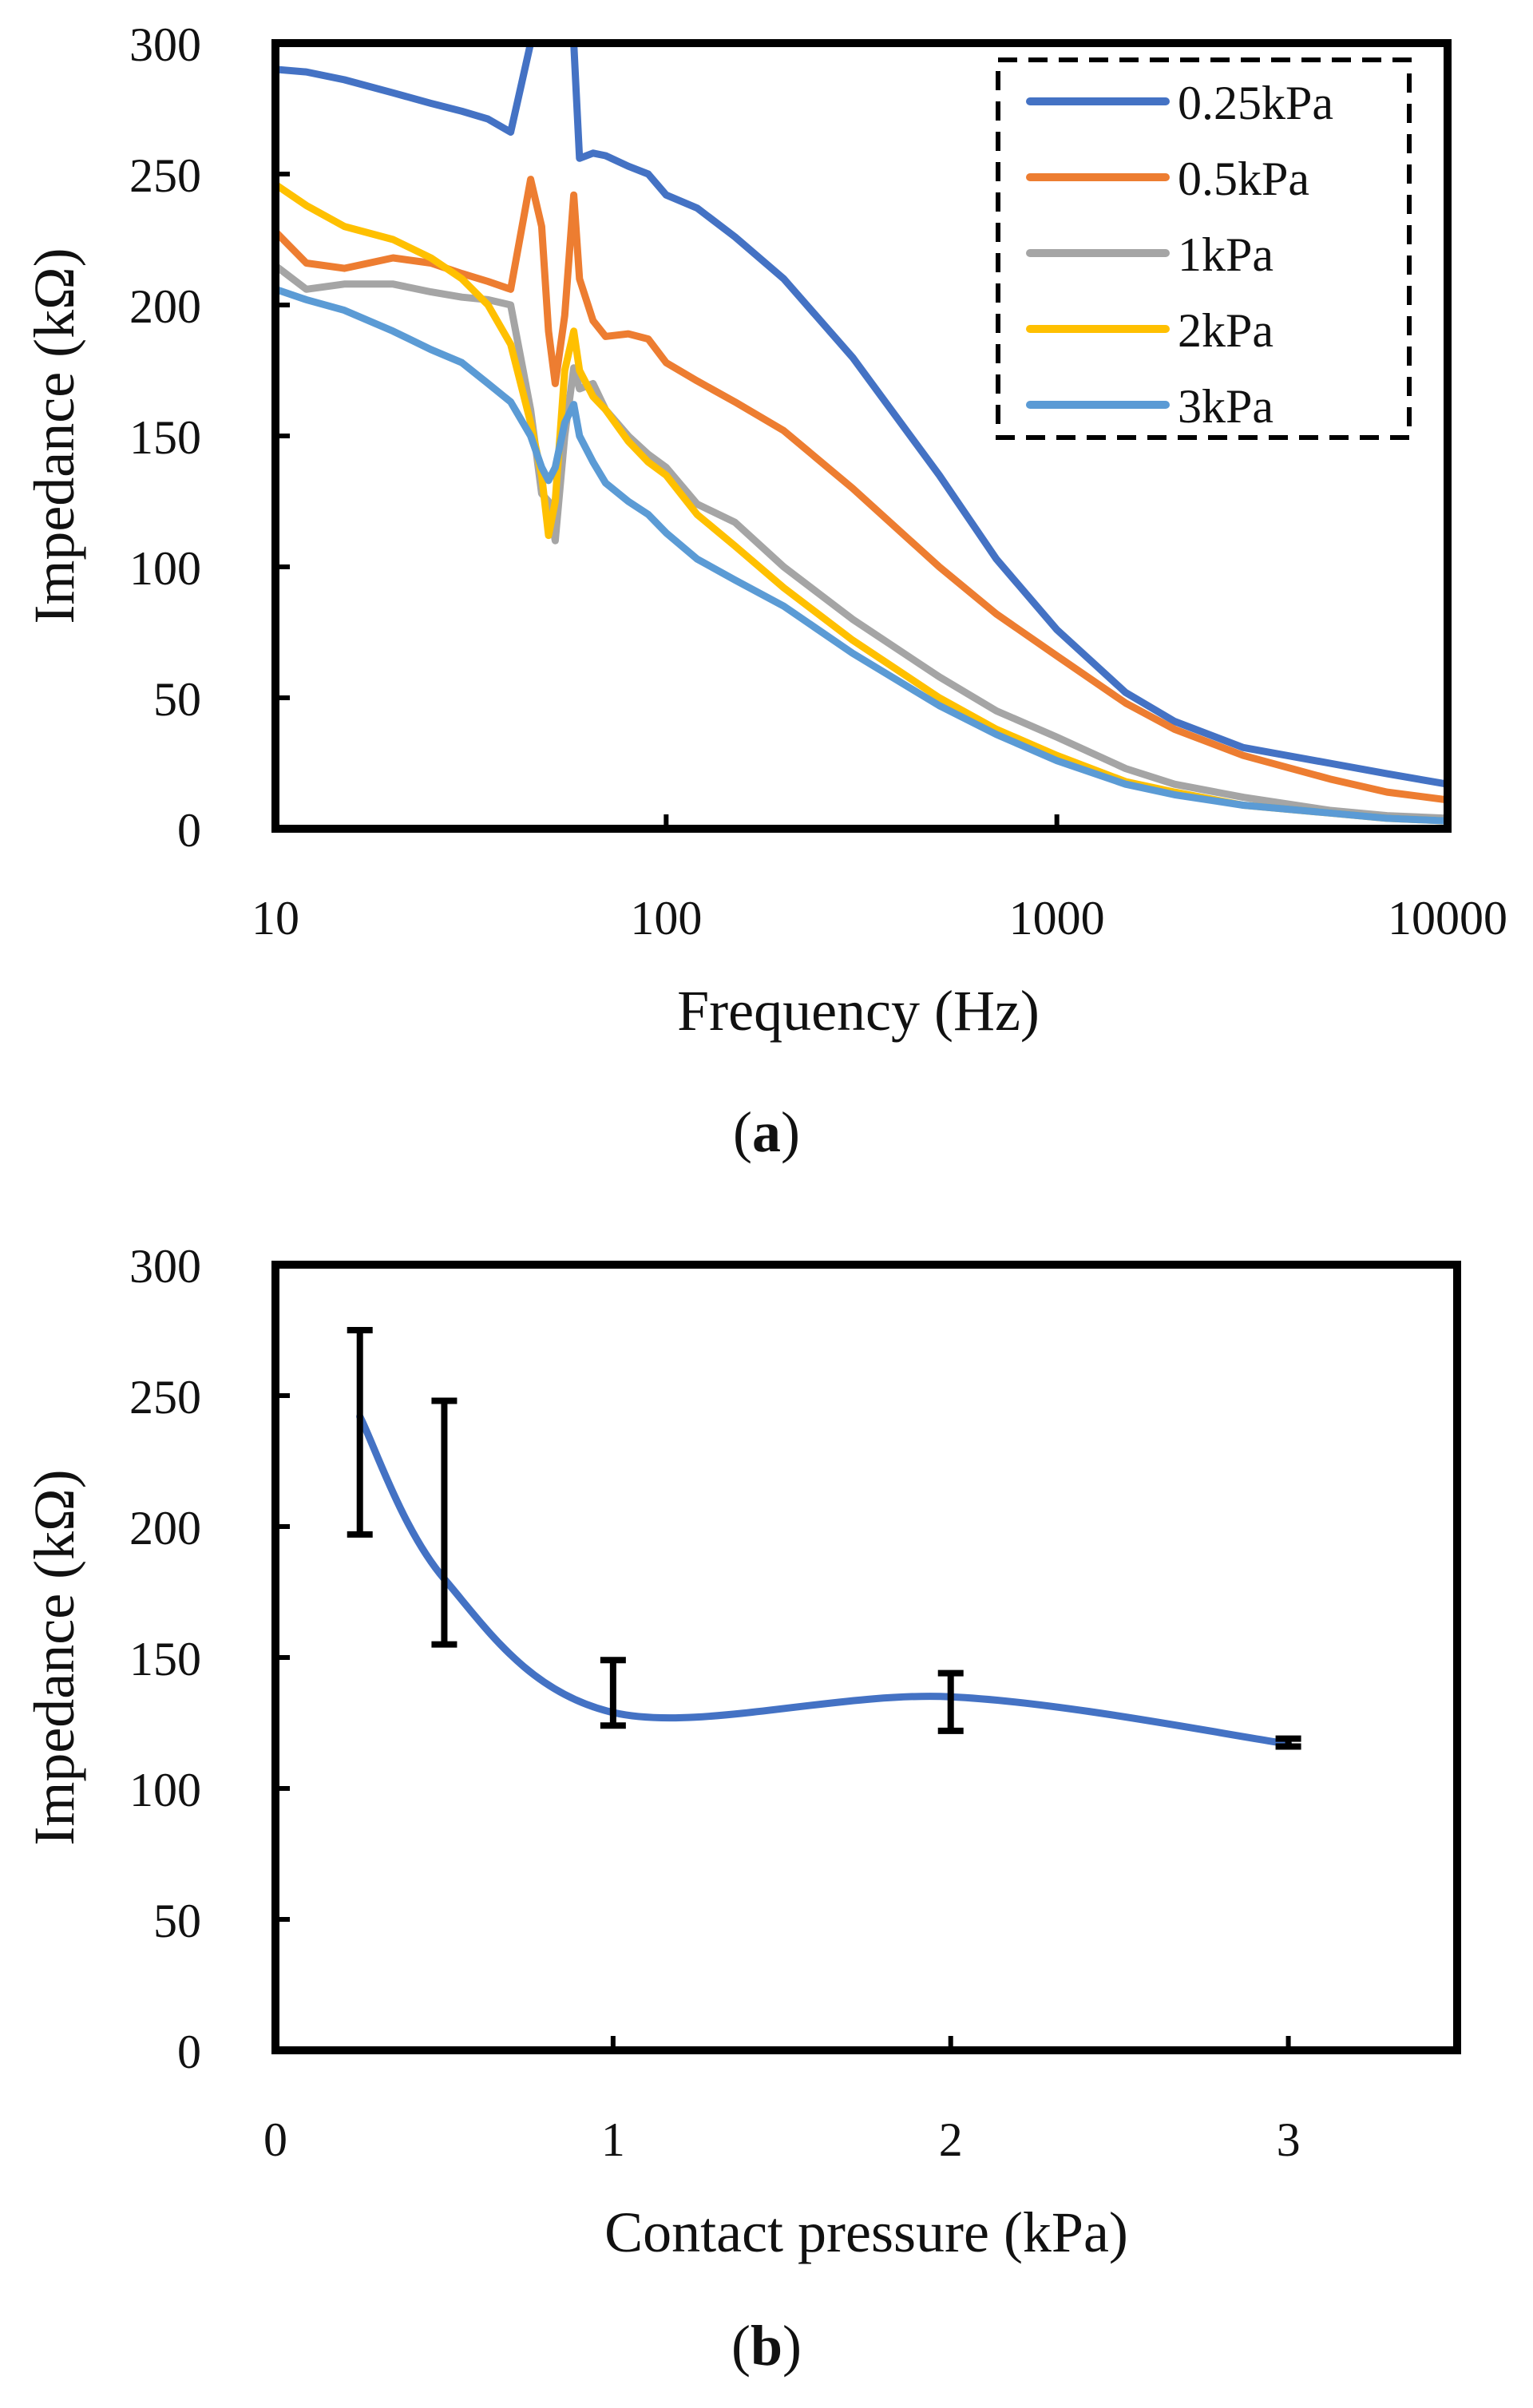 Image resolution: width=1533 pixels, height=2408 pixels. I want to click on panel-label-b: (b), so click(766, 2346).